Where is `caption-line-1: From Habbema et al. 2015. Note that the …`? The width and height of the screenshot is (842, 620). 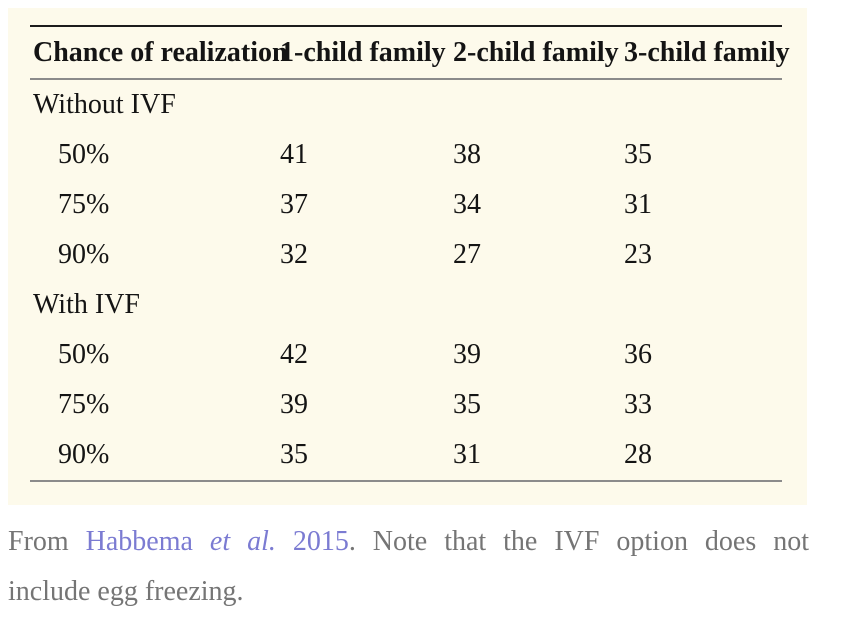
caption-line-1: From Habbema et al. 2015. Note that the … is located at coordinates (408, 542).